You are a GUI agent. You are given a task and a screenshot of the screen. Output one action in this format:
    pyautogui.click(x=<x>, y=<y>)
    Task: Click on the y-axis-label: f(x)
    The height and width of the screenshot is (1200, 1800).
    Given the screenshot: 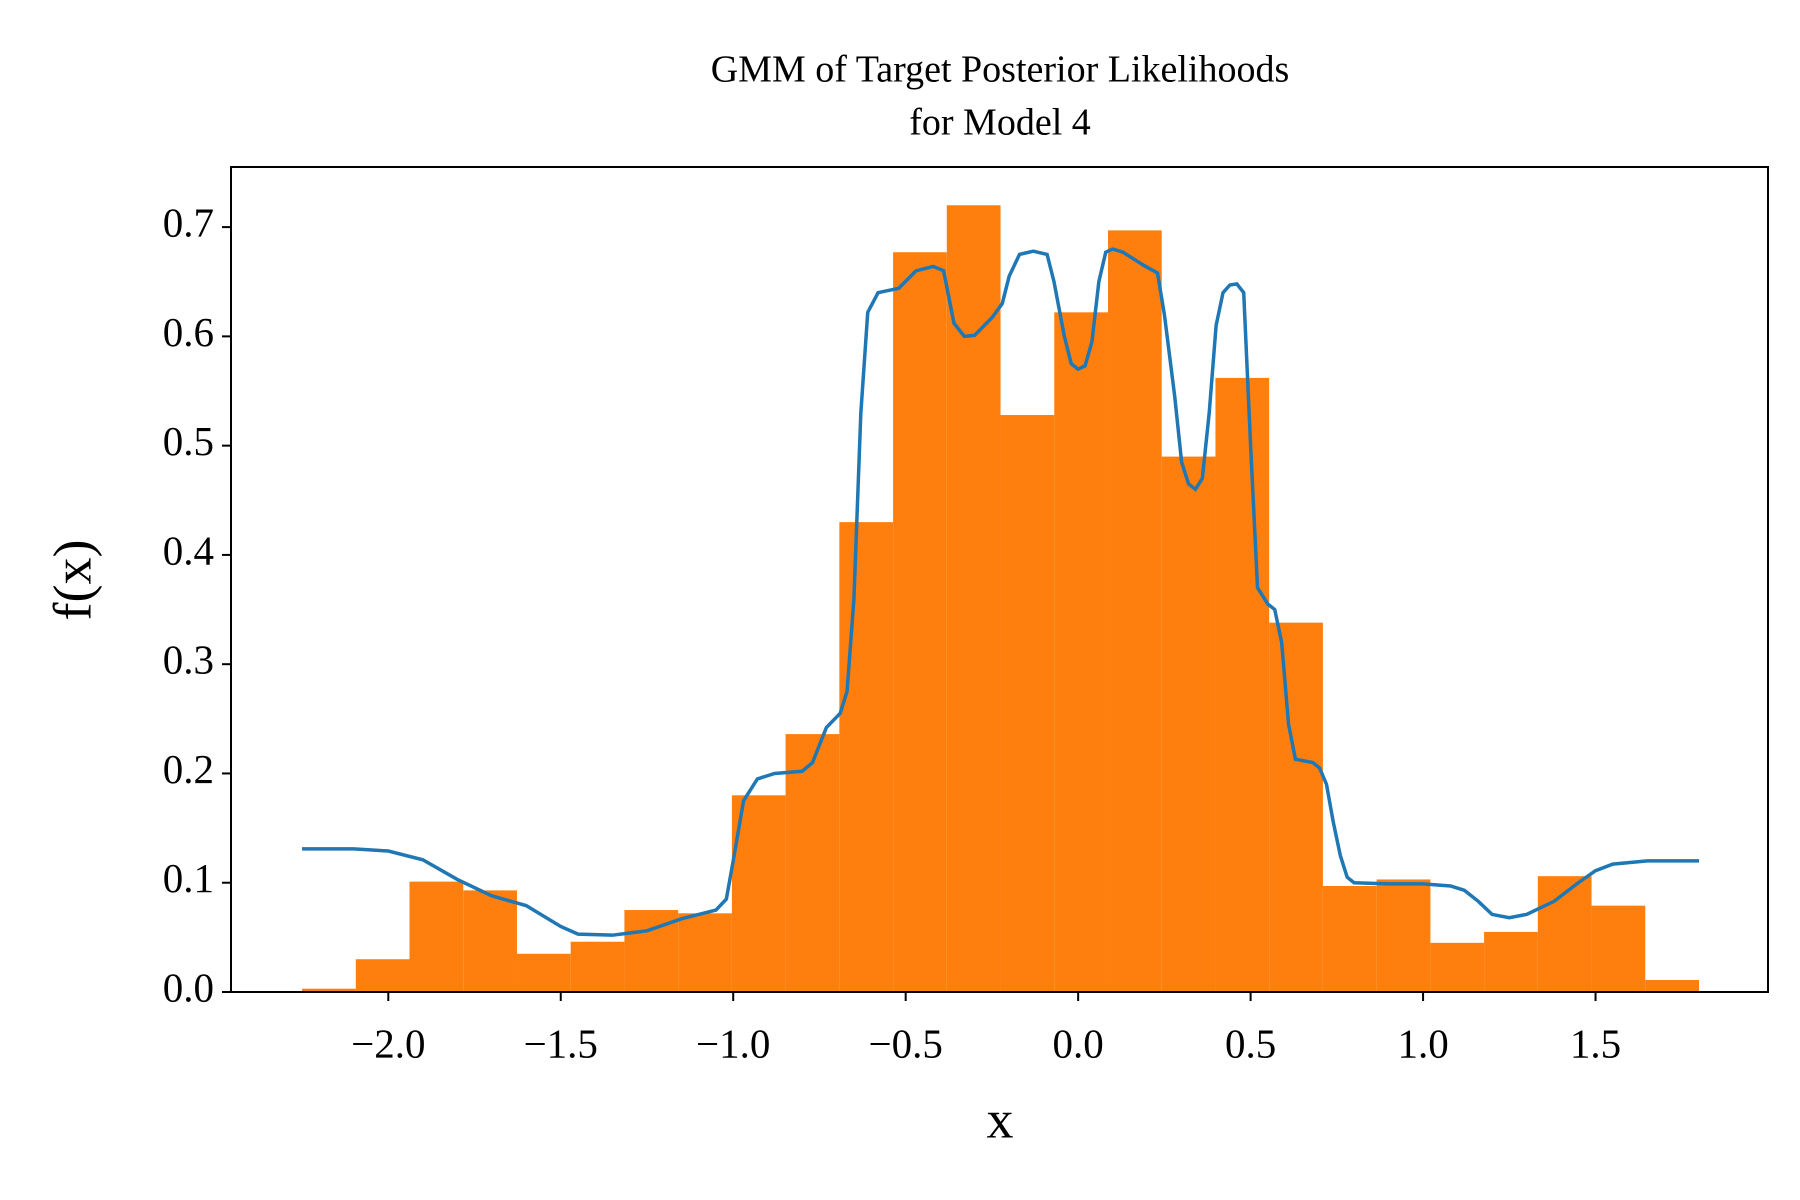 What is the action you would take?
    pyautogui.click(x=72, y=580)
    